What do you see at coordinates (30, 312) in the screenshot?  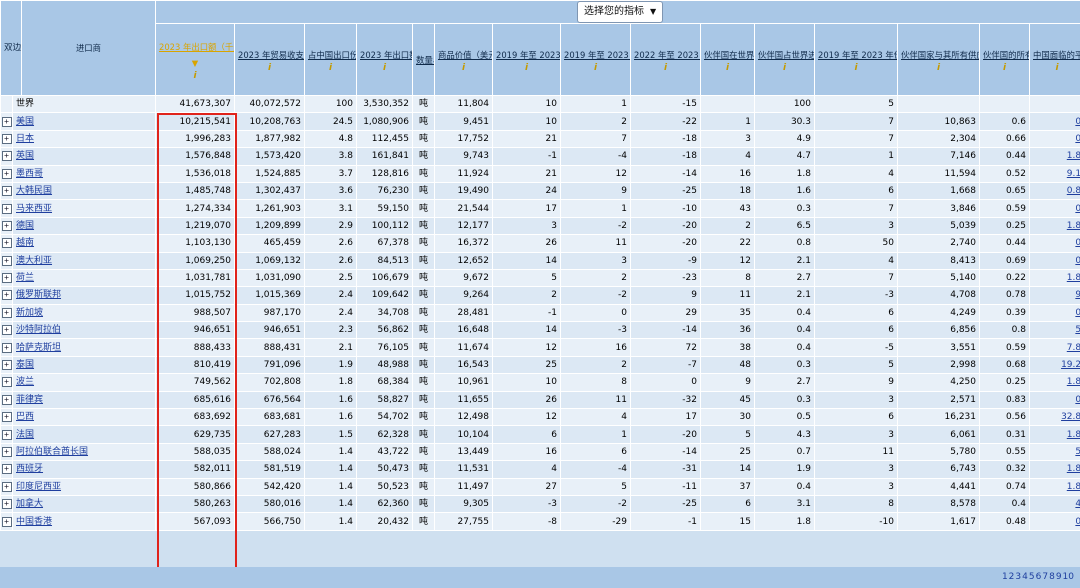 I see `importer-link: 新加坡` at bounding box center [30, 312].